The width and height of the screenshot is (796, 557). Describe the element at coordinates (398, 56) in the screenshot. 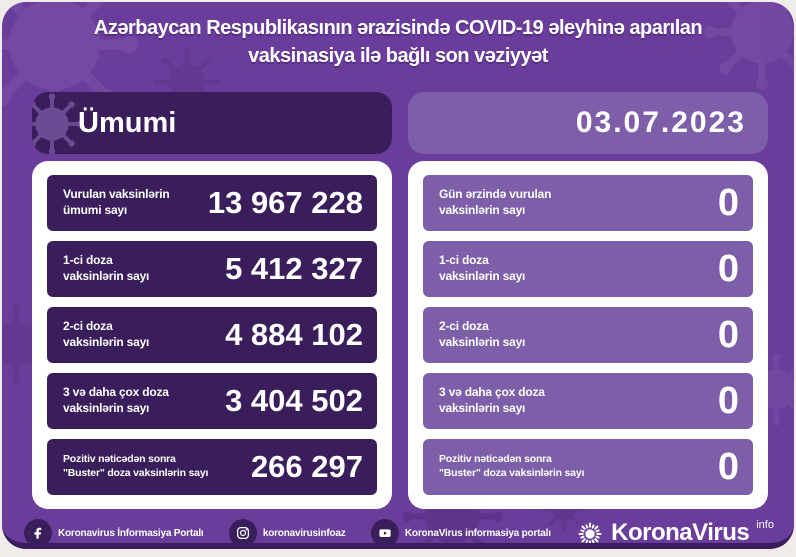

I see `page-title-line2: vaksinasiya ilə bağlı son vəziyyət` at that location.